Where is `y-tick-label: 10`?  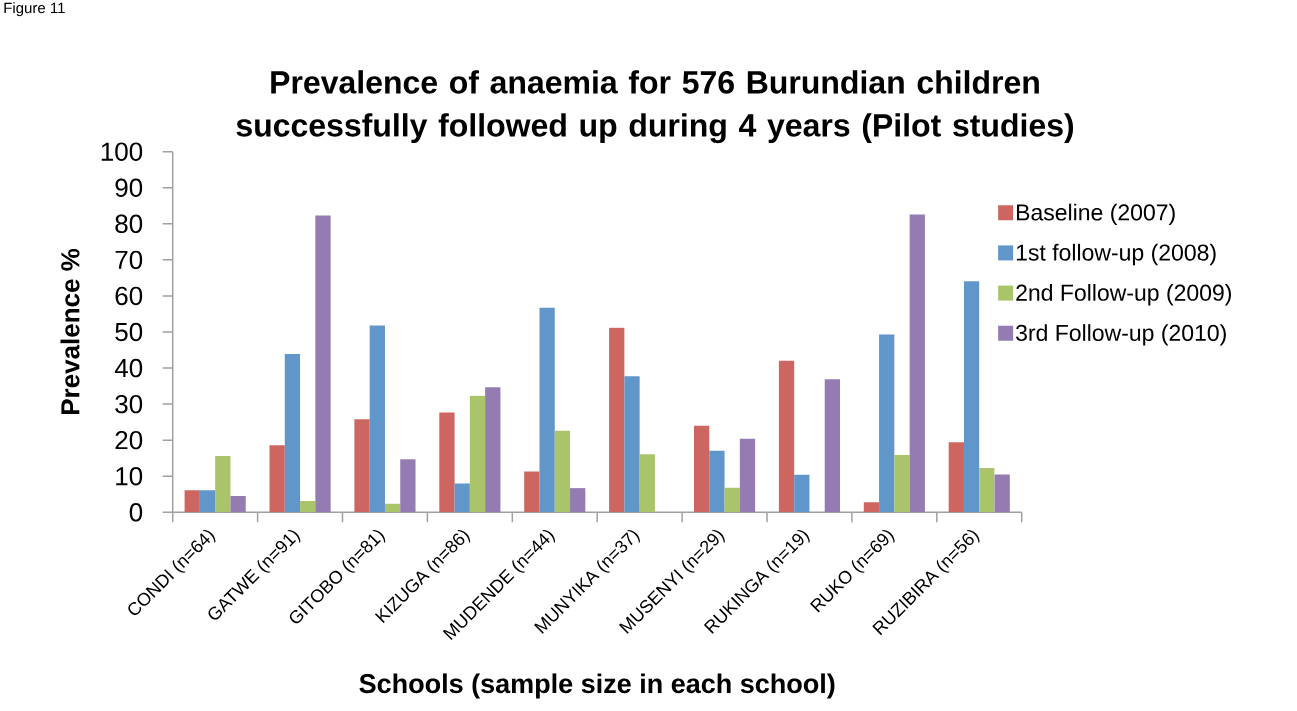 y-tick-label: 10 is located at coordinates (129, 476).